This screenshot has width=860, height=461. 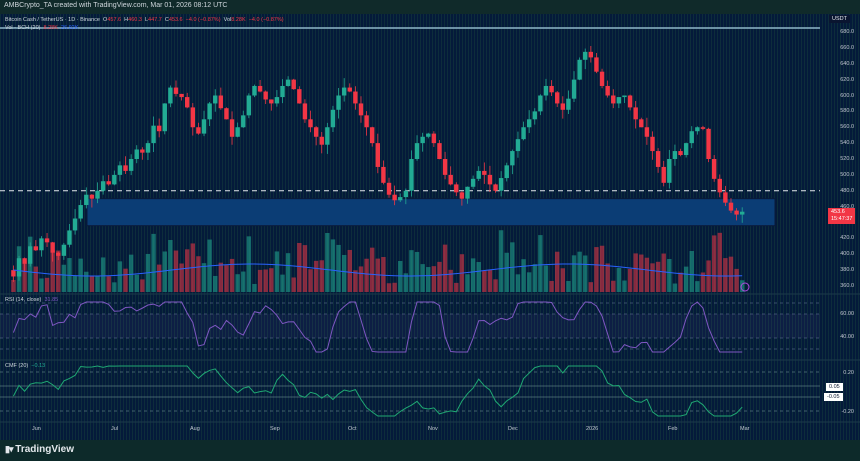 I want to click on time-label-jul: Jul, so click(x=115, y=429).